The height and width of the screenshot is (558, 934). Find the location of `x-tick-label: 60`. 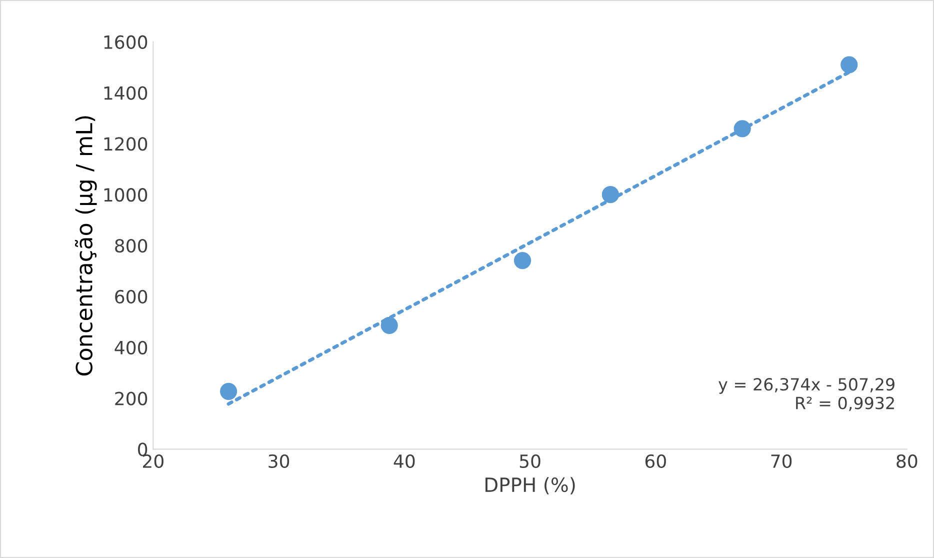

x-tick-label: 60 is located at coordinates (655, 461).